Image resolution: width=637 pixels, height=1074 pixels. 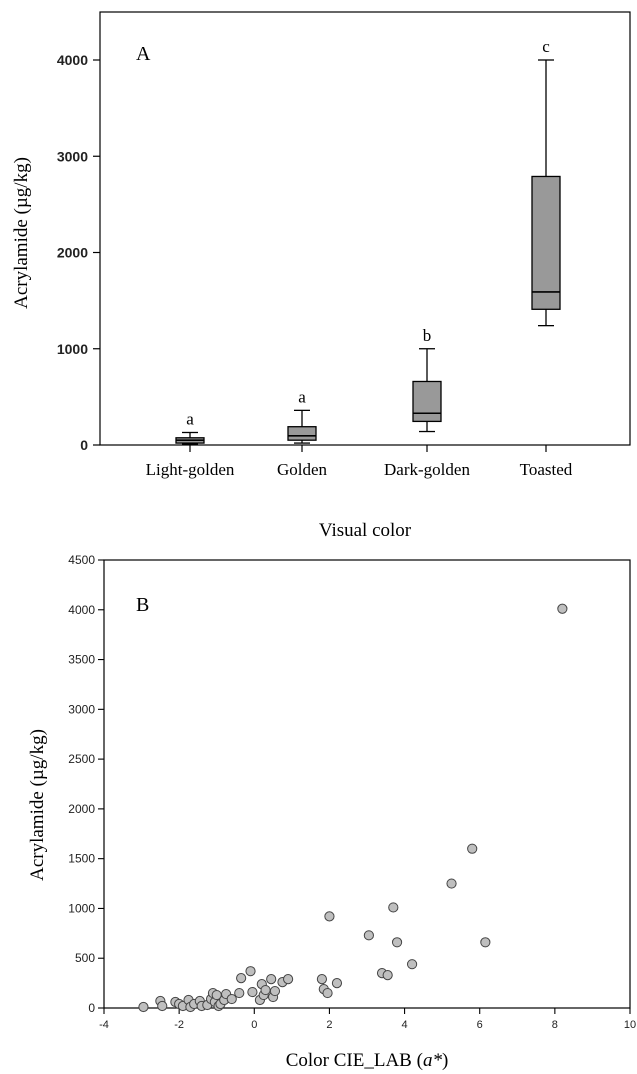 I want to click on panel-b-y-tick-label: 500, so click(x=85, y=958).